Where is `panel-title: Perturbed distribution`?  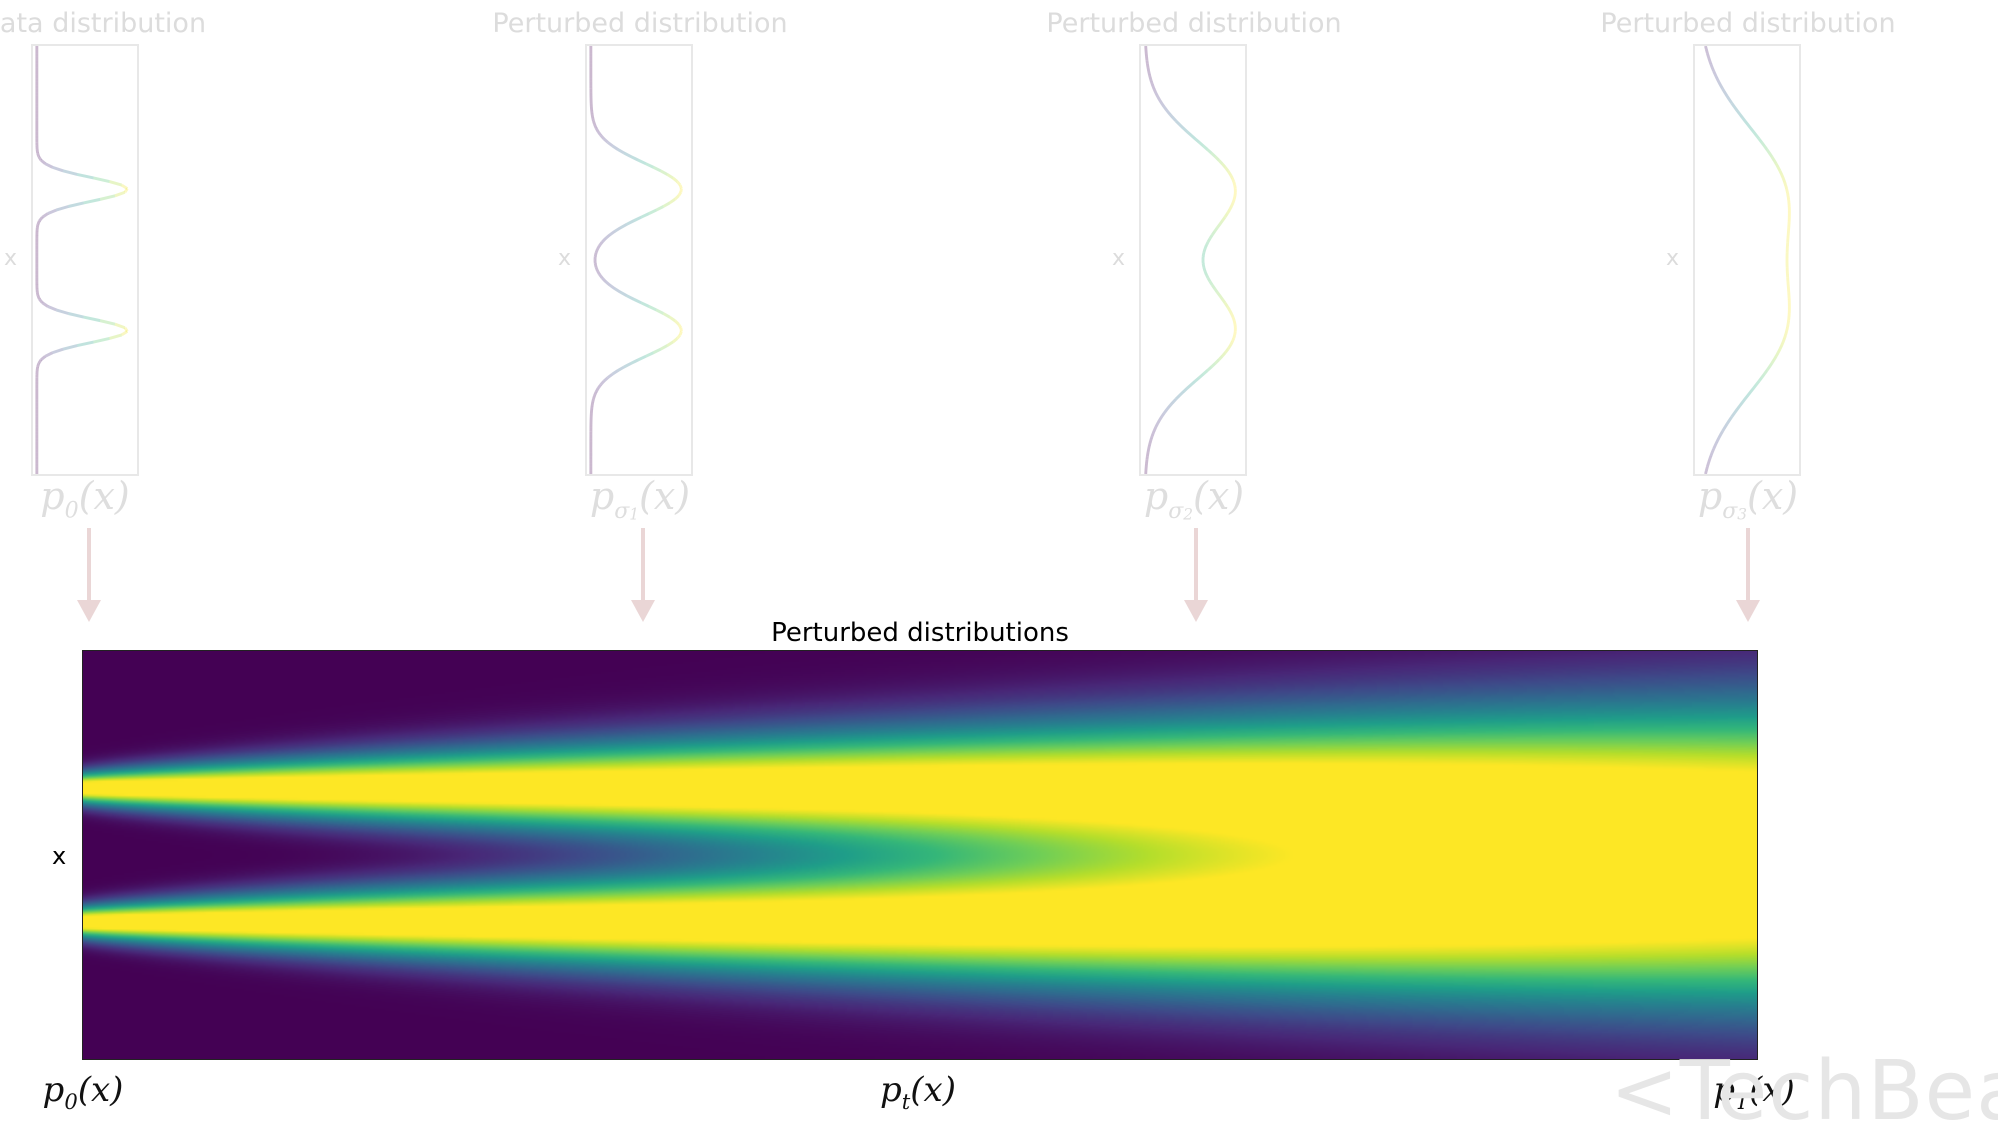 panel-title: Perturbed distribution is located at coordinates (1193, 23).